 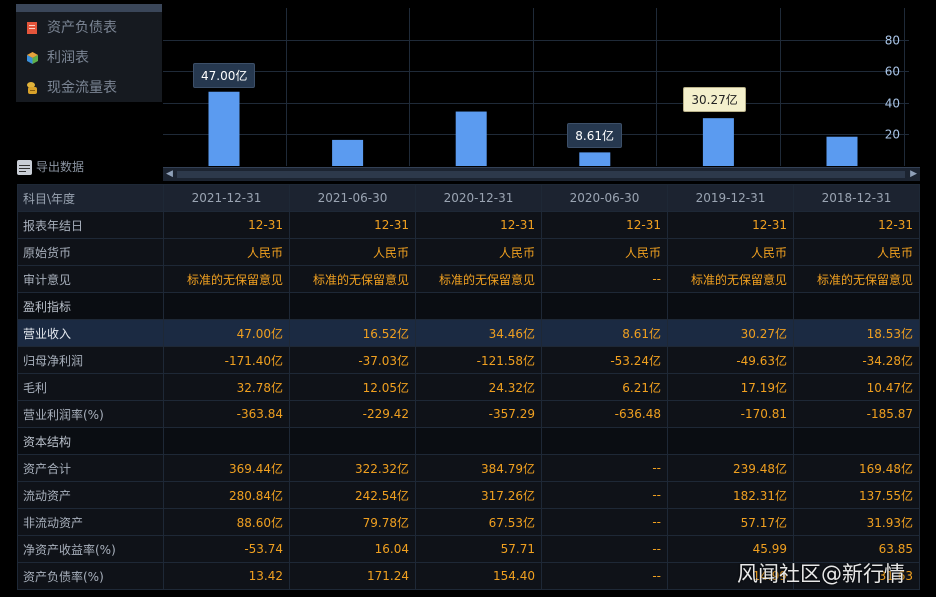 What do you see at coordinates (90, 225) in the screenshot?
I see `row-label: 报表年结日` at bounding box center [90, 225].